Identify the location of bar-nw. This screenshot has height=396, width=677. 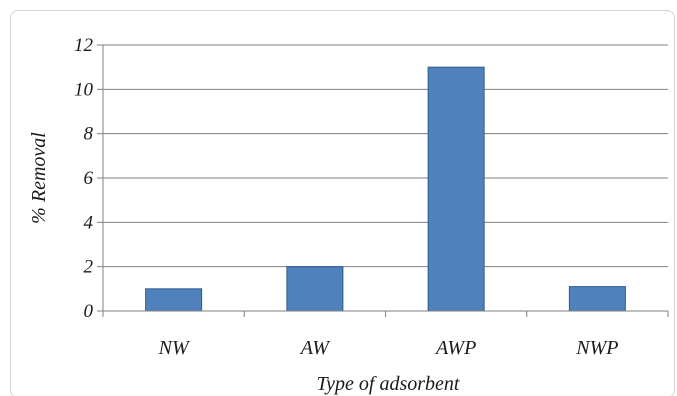
(174, 300).